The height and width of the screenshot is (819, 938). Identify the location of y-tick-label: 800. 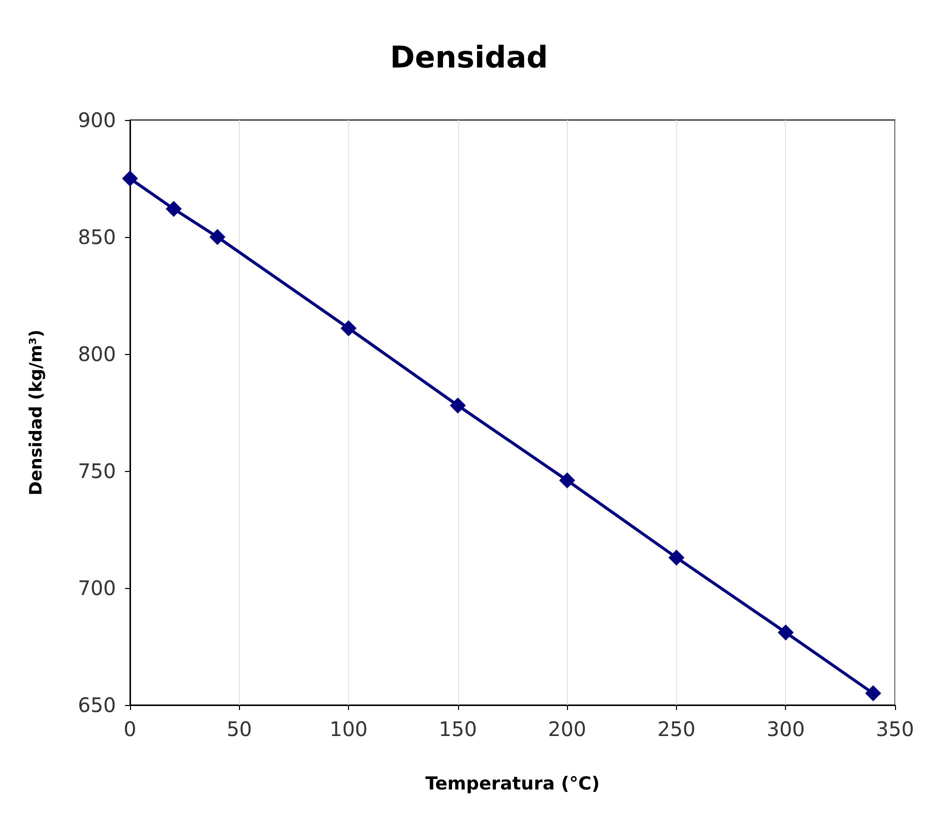
(97, 354).